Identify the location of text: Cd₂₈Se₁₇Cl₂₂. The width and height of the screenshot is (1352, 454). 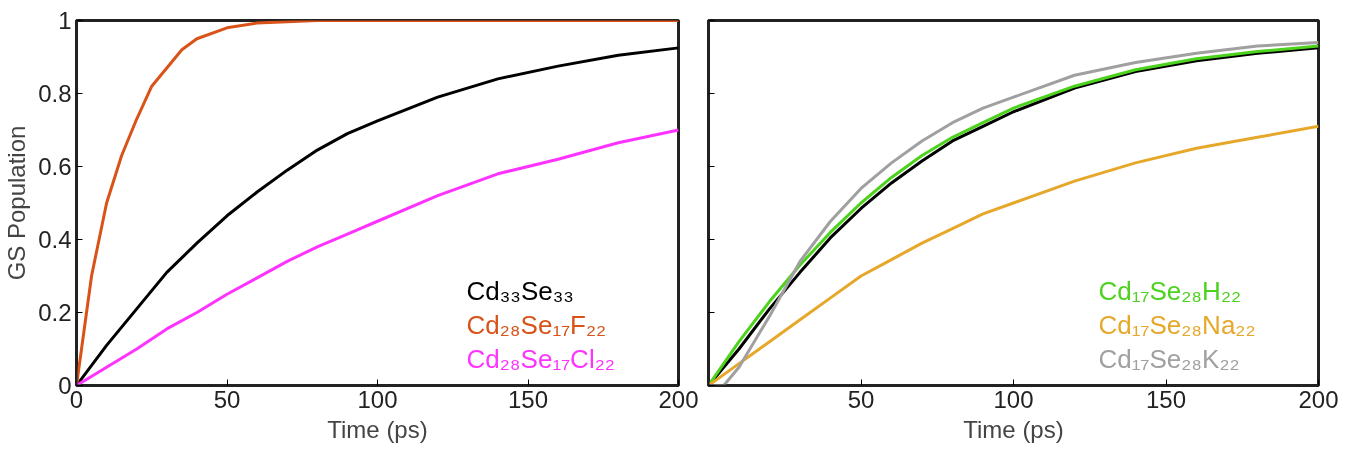
(540, 358).